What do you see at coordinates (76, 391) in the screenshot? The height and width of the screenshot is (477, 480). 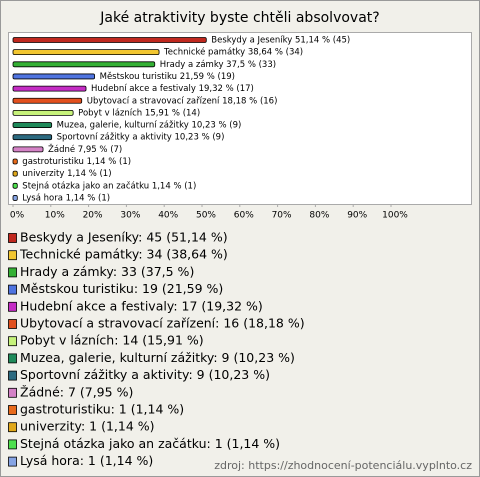 I see `legend-label: Žádné: 7 (7,95 %)` at bounding box center [76, 391].